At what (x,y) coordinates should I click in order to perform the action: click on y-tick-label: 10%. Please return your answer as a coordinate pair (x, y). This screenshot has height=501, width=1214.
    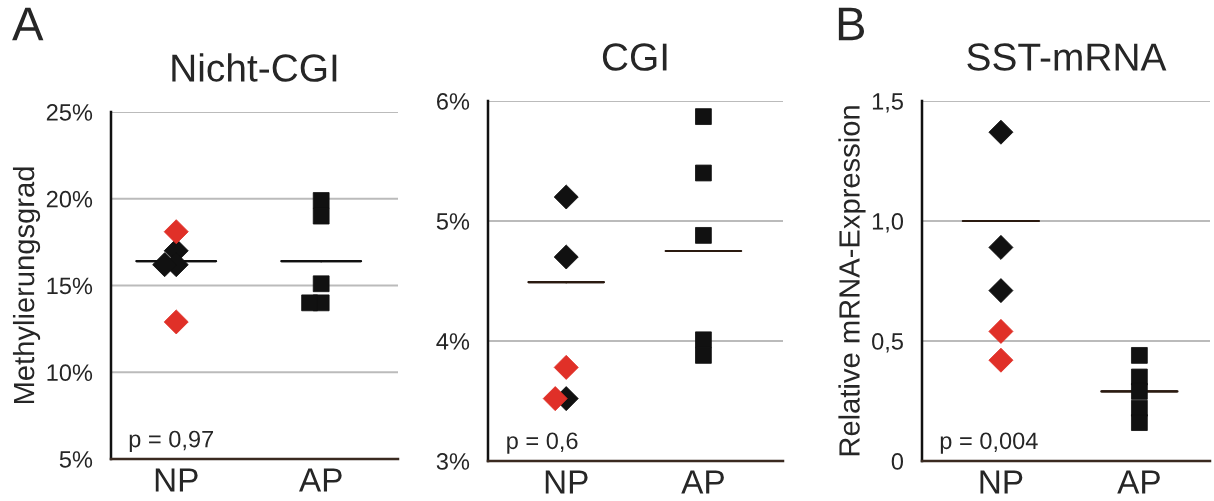
    Looking at the image, I should click on (70, 373).